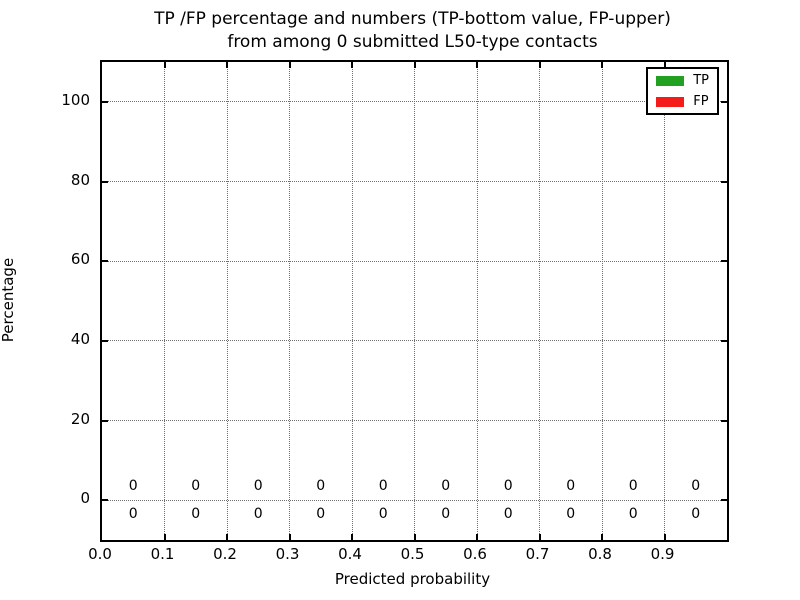  I want to click on x-tick-label: 0.2, so click(225, 554).